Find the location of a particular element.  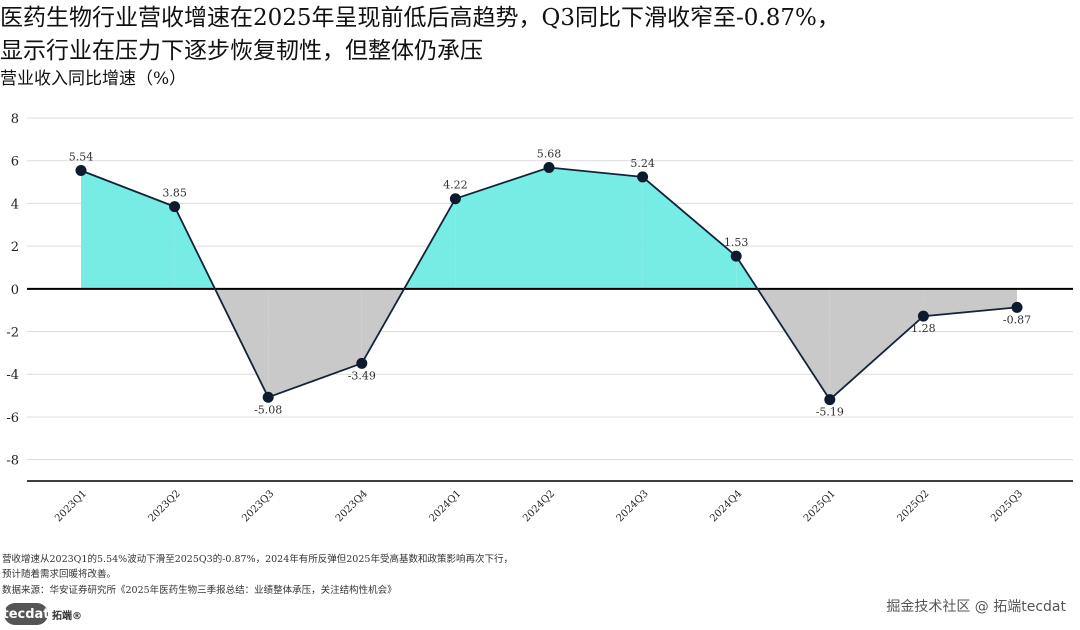

y-tick-label: 0 is located at coordinates (15, 290).